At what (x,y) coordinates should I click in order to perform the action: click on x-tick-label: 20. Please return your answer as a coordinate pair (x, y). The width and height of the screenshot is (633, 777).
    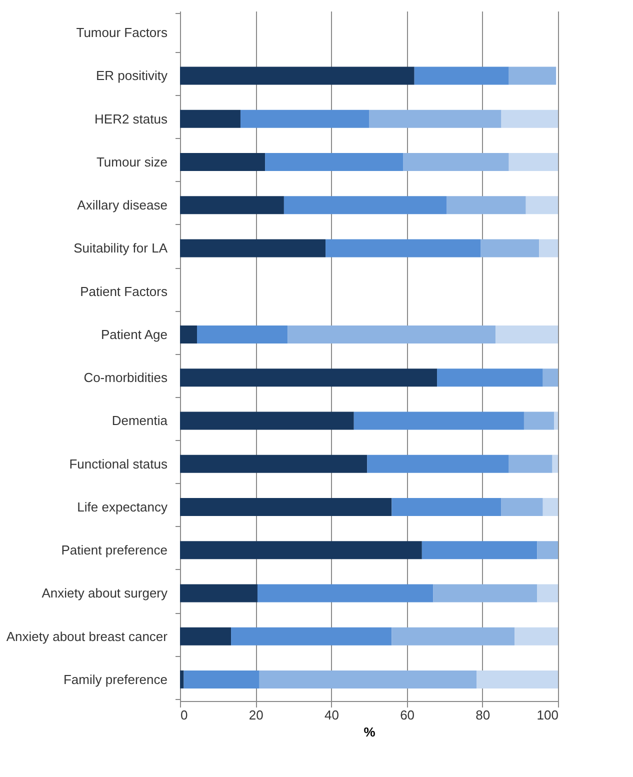
    Looking at the image, I should click on (256, 715).